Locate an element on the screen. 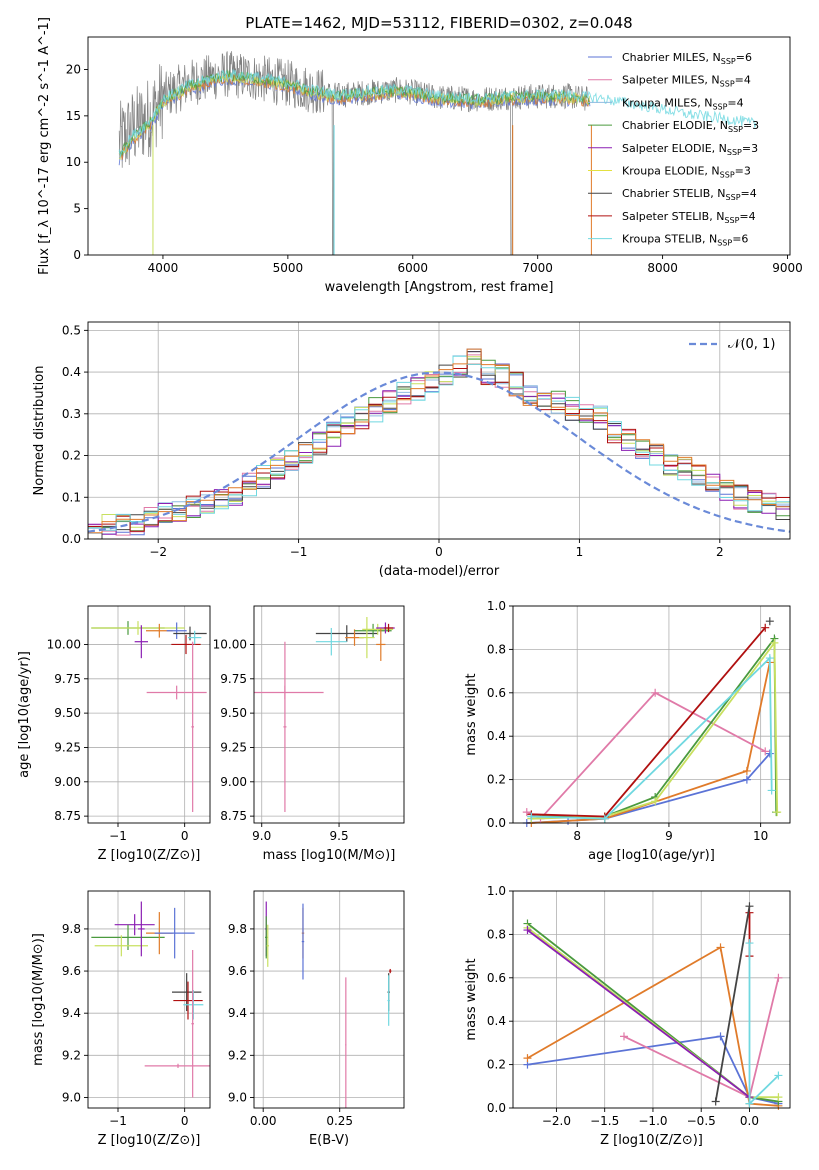  y-tick-label: 9.50 is located at coordinates (233, 713).